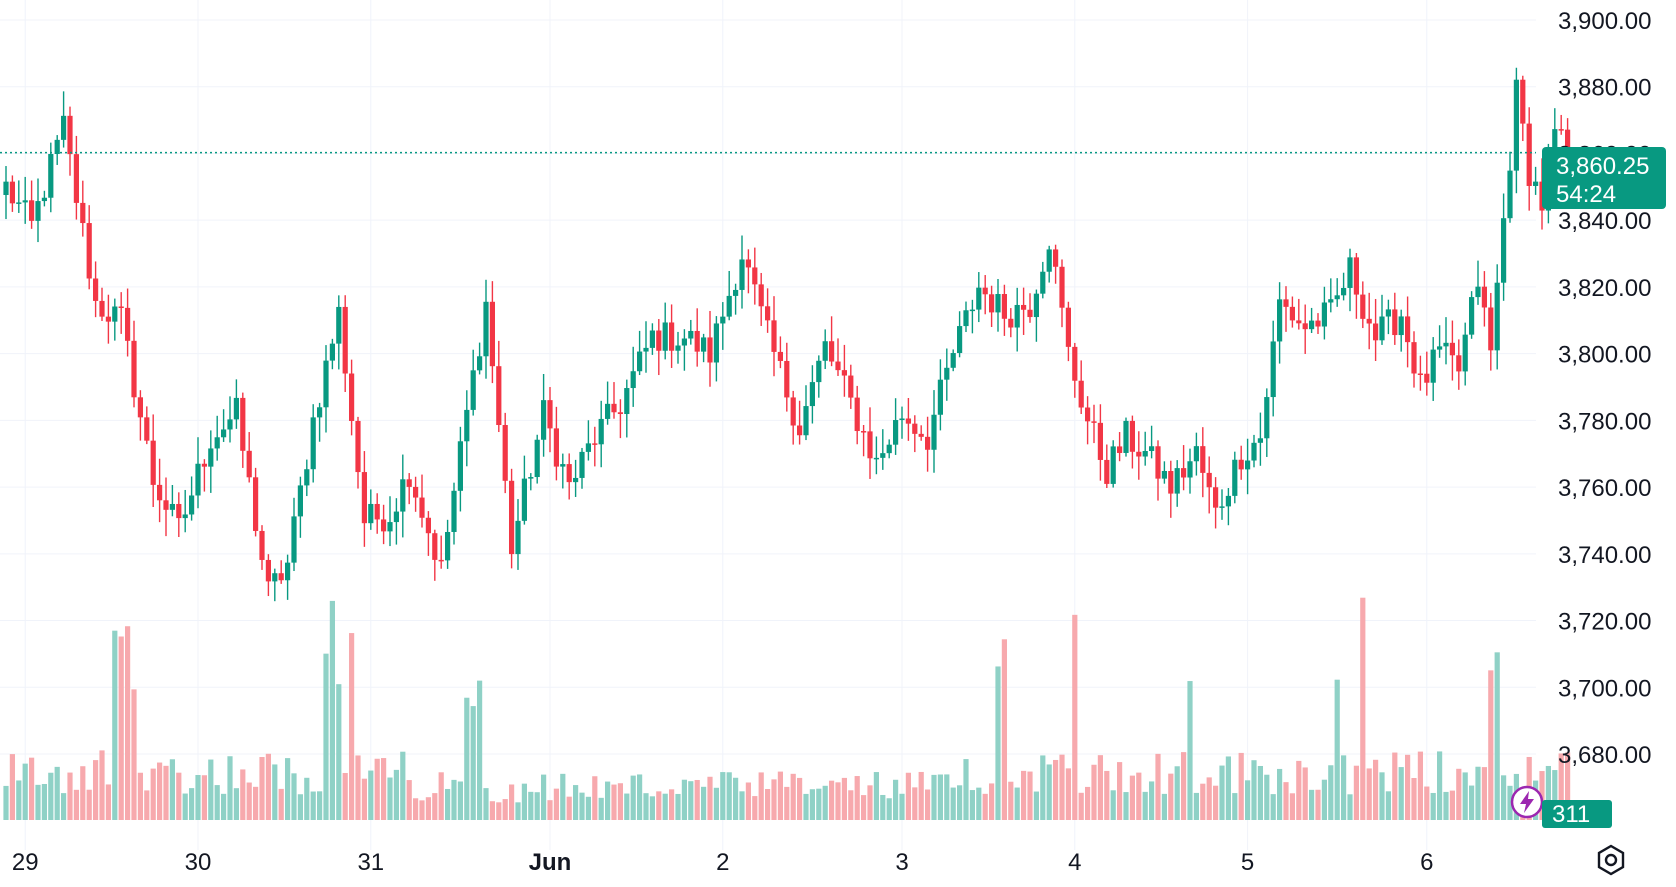  I want to click on lightning-icon, so click(1527, 802).